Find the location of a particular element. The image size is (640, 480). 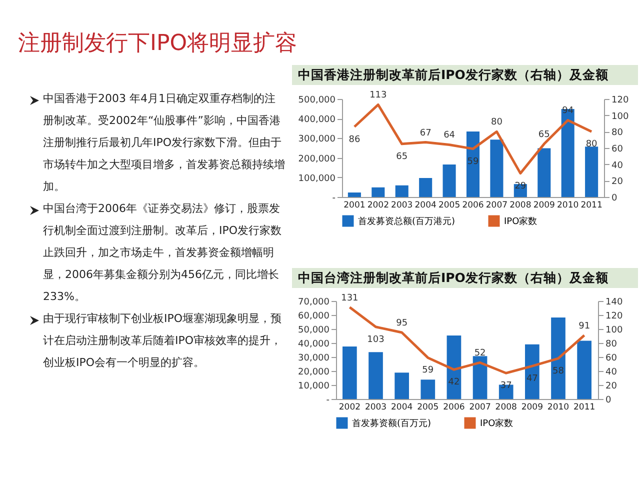

y-tick-label: 30,000 is located at coordinates (314, 359).